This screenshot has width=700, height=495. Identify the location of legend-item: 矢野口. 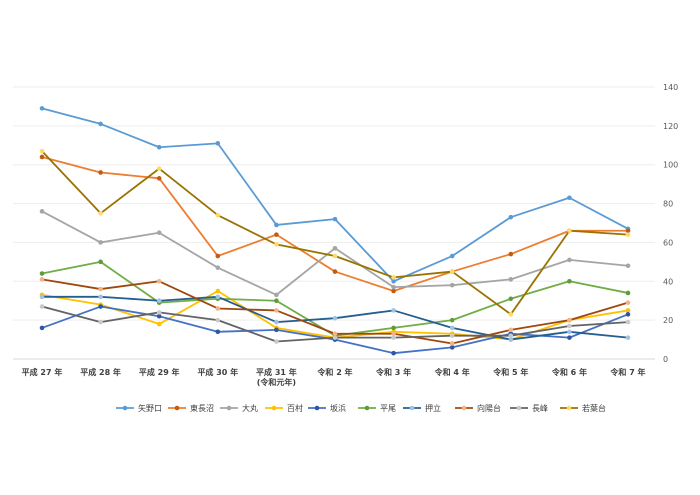
(139, 408).